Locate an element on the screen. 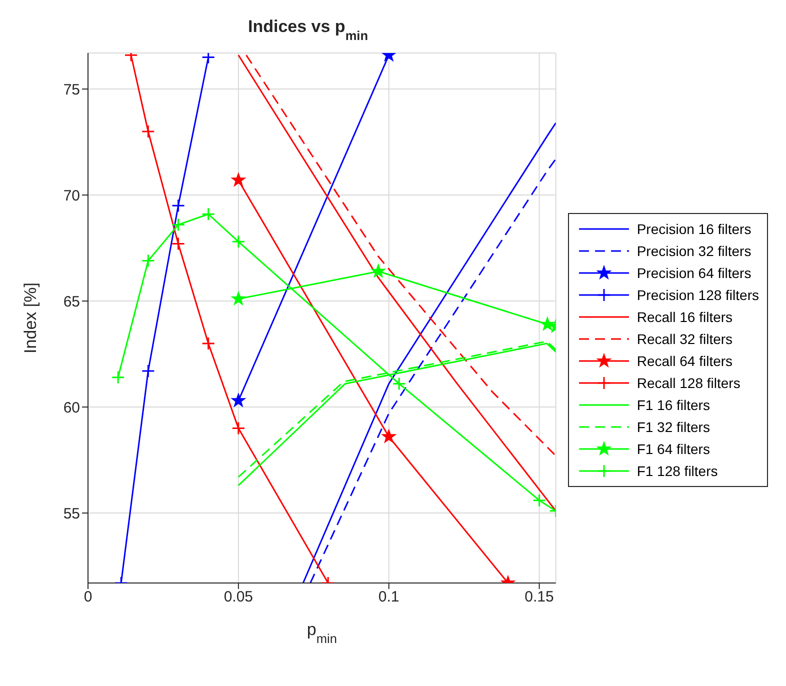  legend-label: Recall 64 filters is located at coordinates (684, 361).